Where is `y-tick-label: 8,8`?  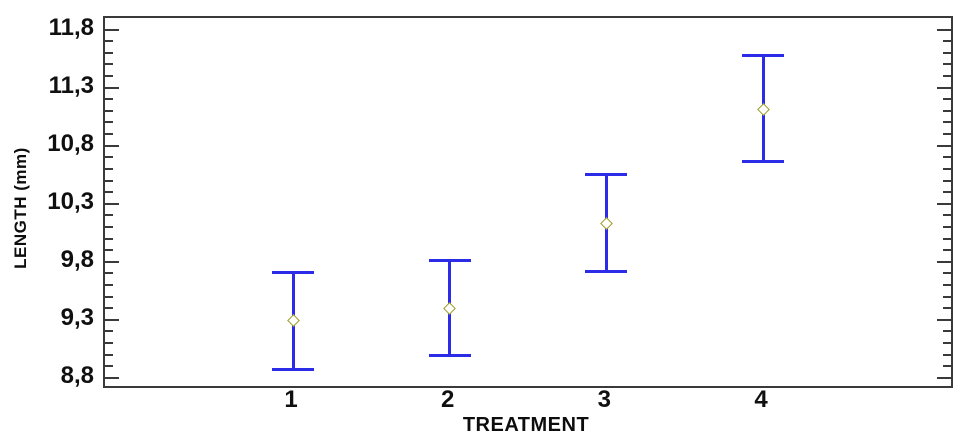
y-tick-label: 8,8 is located at coordinates (77, 375).